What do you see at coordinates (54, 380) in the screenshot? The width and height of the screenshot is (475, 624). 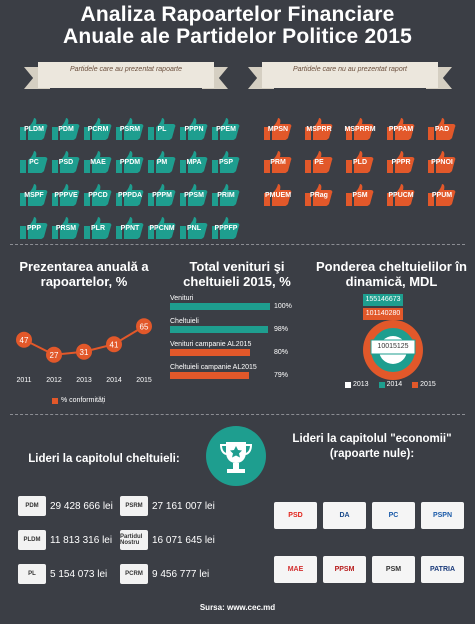 I see `x-tick-label: 2012` at bounding box center [54, 380].